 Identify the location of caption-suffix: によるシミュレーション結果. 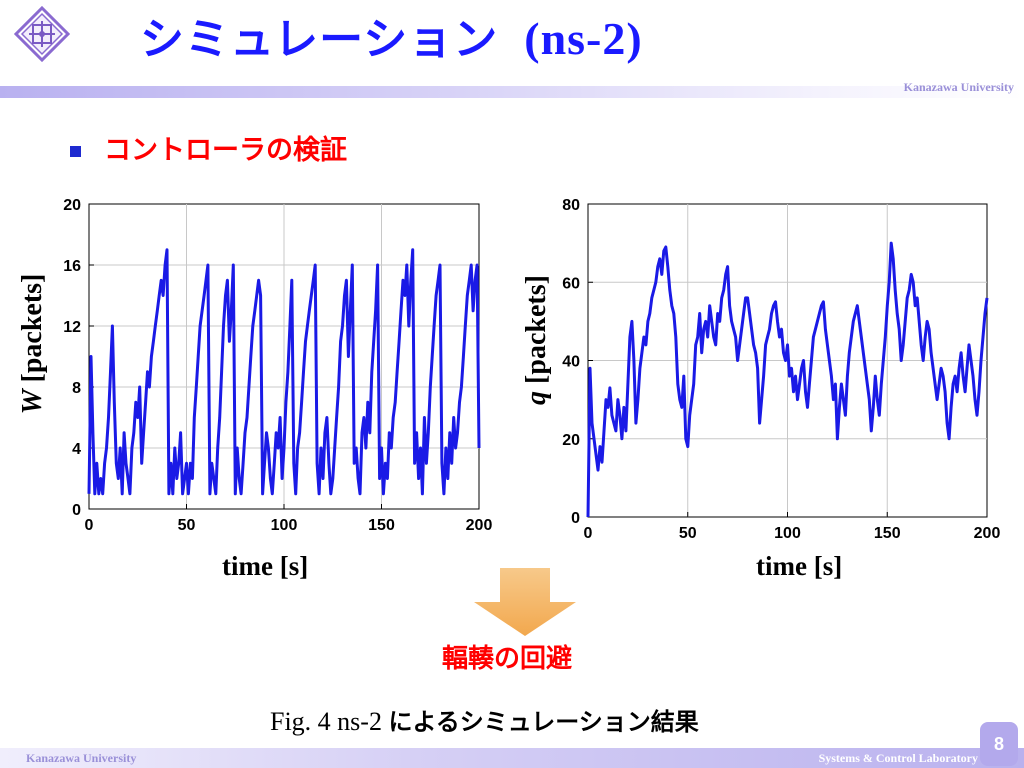
(543, 722).